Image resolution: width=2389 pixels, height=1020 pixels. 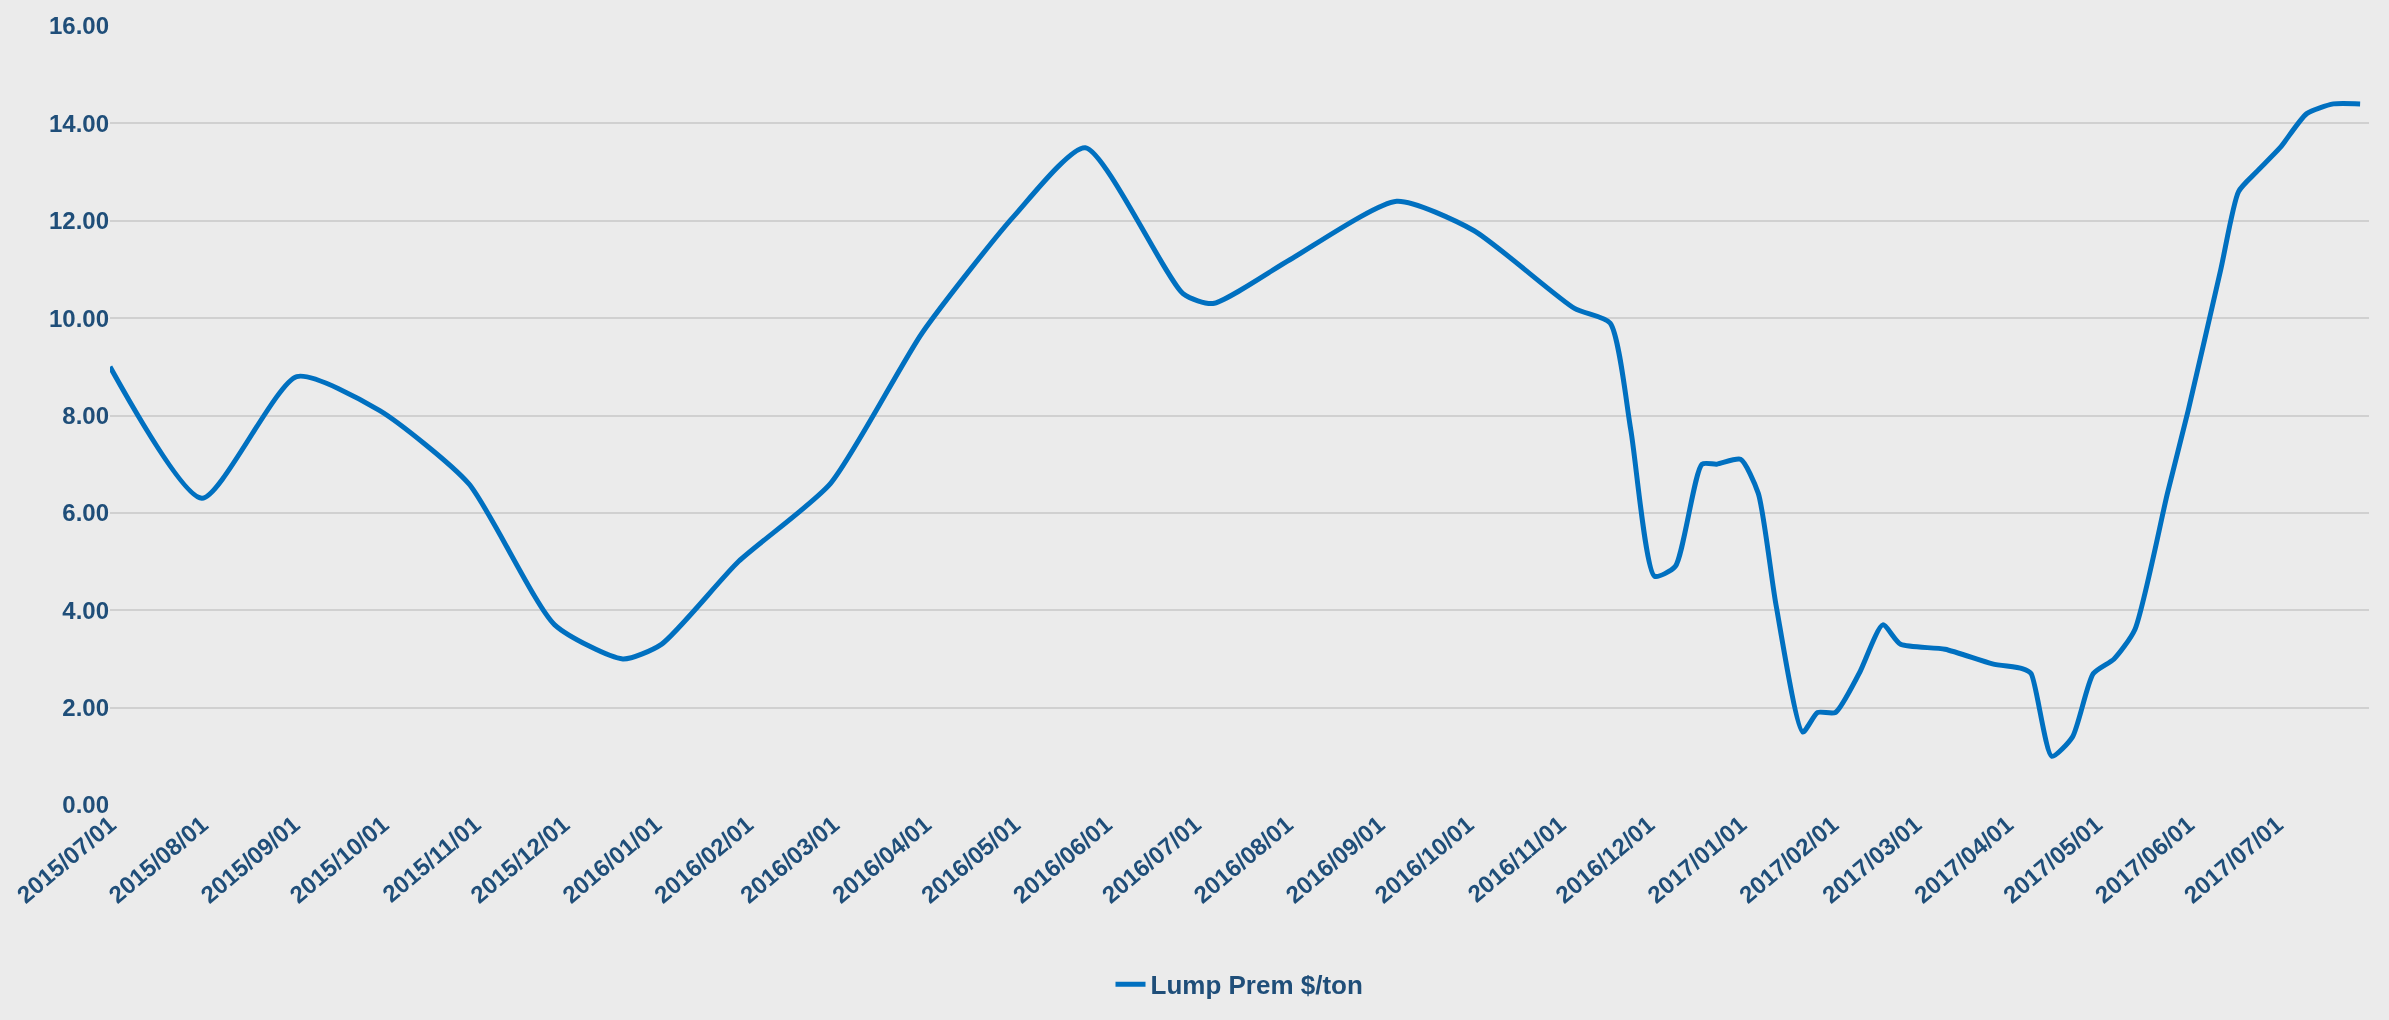 What do you see at coordinates (78, 318) in the screenshot?
I see `y-tick-label: 10.00` at bounding box center [78, 318].